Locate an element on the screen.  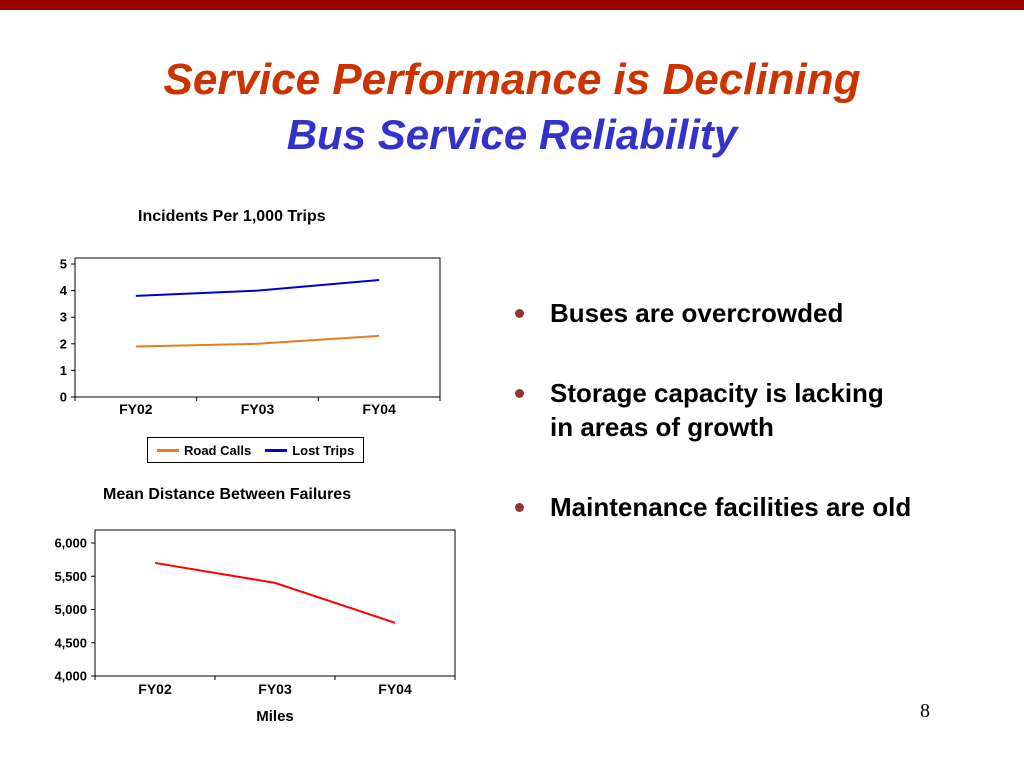
incidents-chart-title: Incidents Per 1,000 Trips is located at coordinates (232, 216).